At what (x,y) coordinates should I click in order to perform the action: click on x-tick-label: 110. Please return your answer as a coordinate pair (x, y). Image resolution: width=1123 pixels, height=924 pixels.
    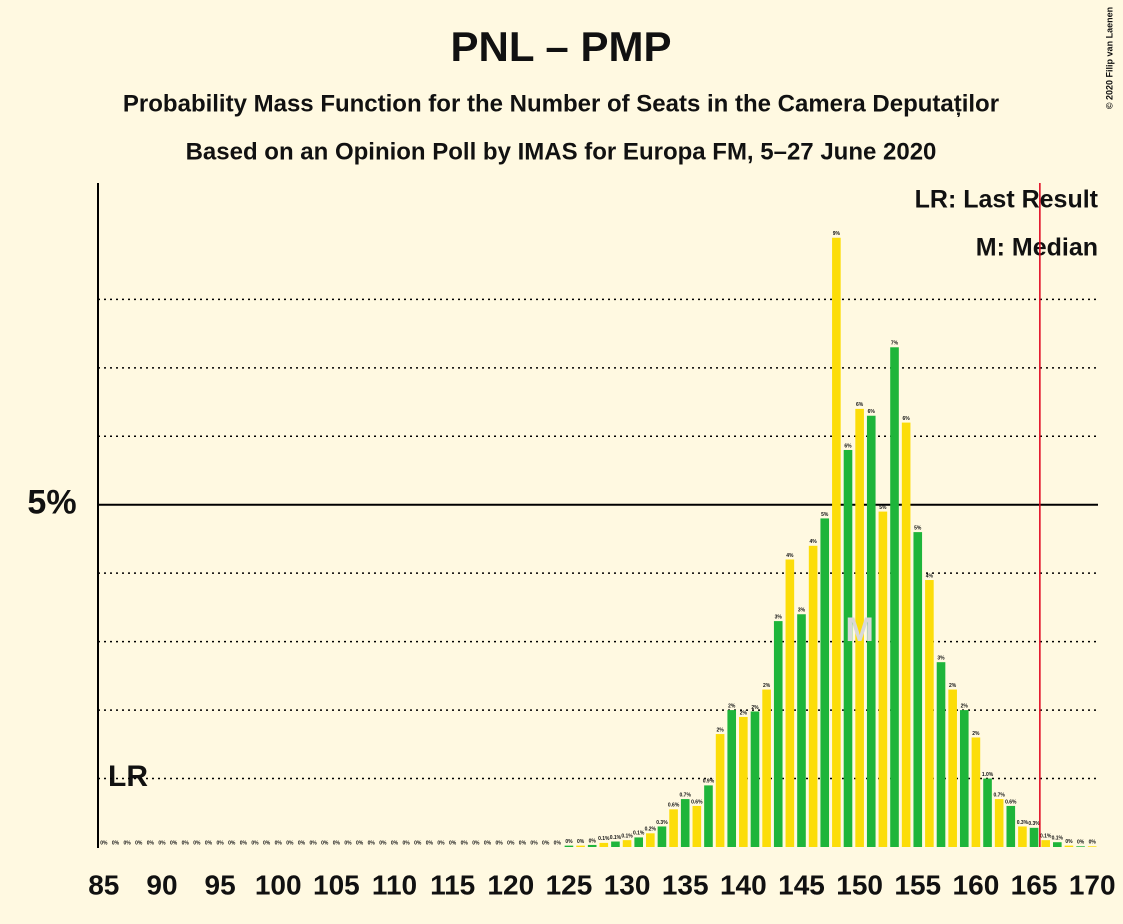
    Looking at the image, I should click on (394, 884).